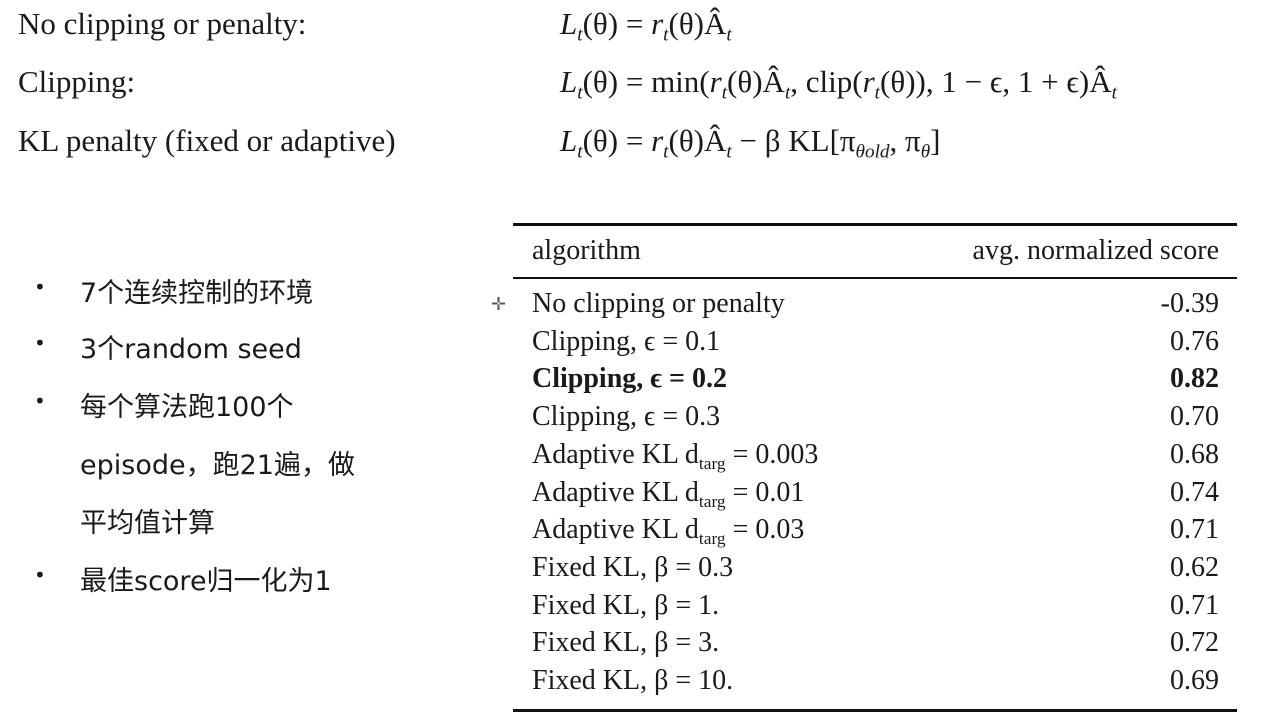 The image size is (1284, 721). What do you see at coordinates (875, 532) in the screenshot?
I see `table-row: Adaptive KL dtarg = 0.03 0.71` at bounding box center [875, 532].